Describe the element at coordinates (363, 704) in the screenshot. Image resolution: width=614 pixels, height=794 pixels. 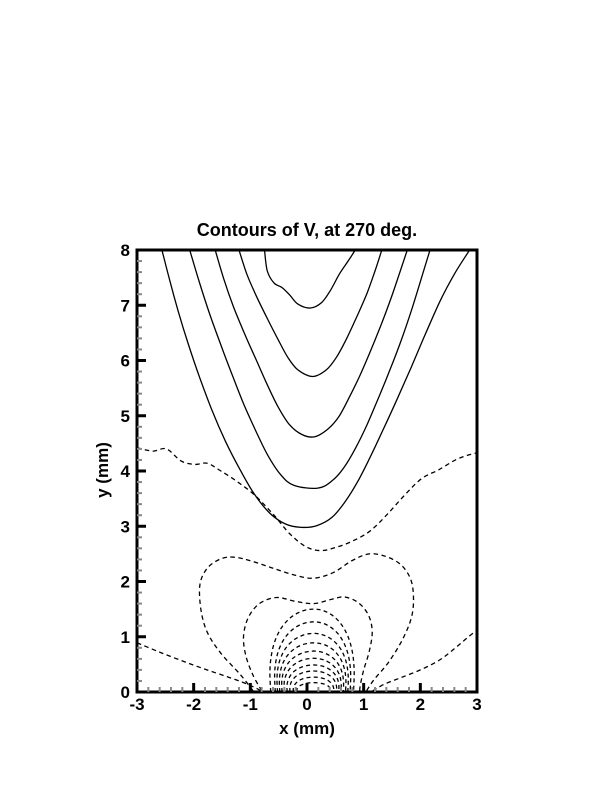
I see `x-tick-label: 1` at that location.